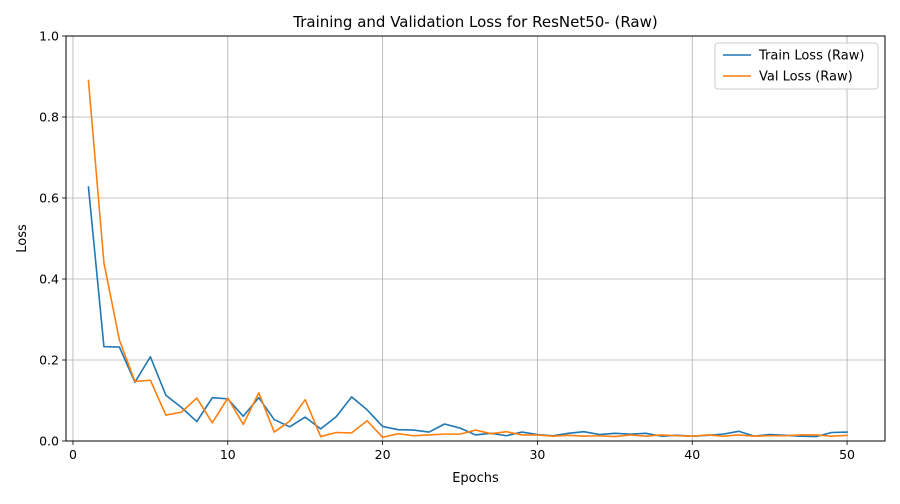 Image resolution: width=900 pixels, height=504 pixels. Describe the element at coordinates (49, 279) in the screenshot. I see `y-tick-label: 0.4` at that location.